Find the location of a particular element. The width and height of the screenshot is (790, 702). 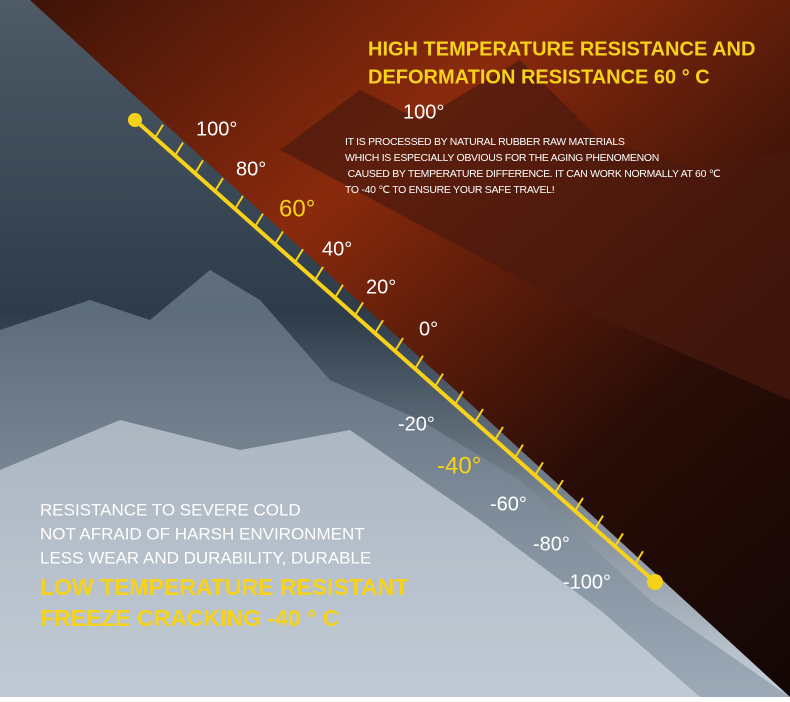

top-label: 100° is located at coordinates (423, 112).